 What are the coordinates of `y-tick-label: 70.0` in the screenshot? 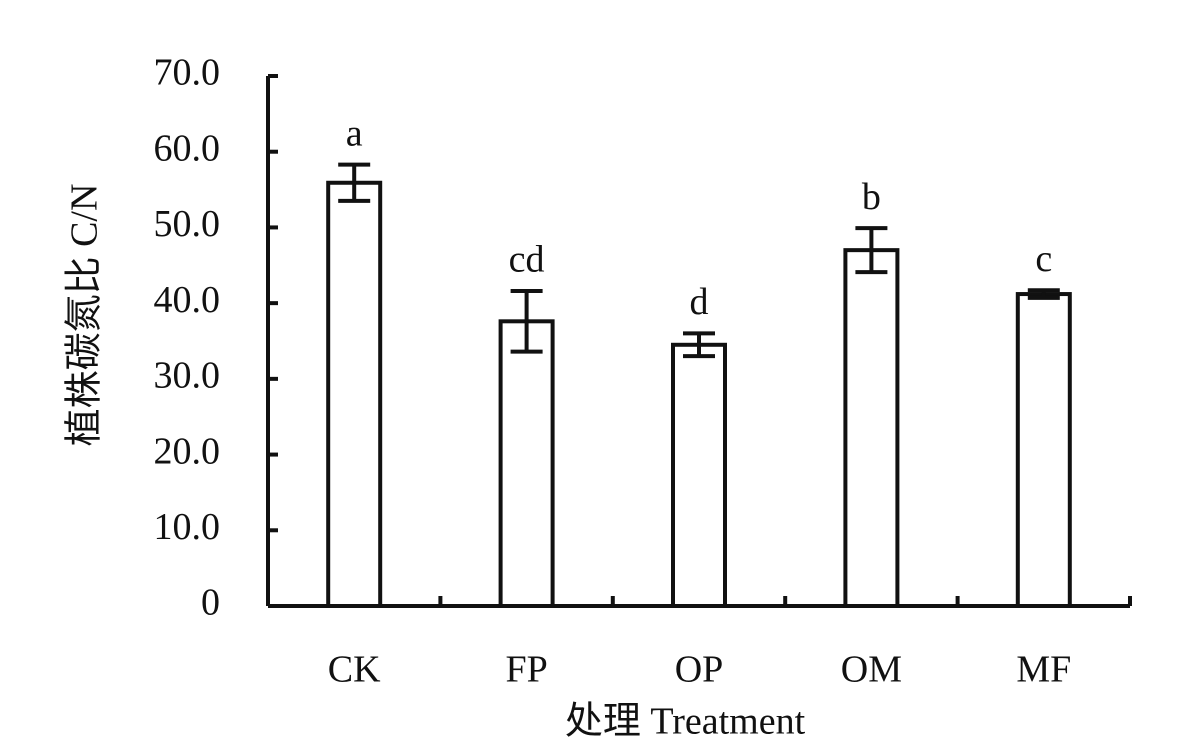 It's located at (187, 73).